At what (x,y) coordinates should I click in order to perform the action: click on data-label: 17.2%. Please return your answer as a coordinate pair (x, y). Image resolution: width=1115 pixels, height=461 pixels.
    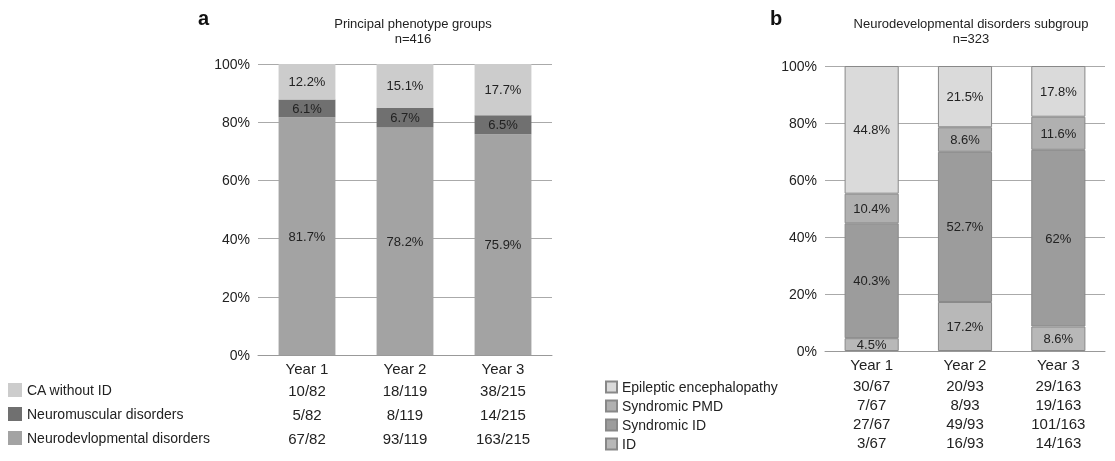
    Looking at the image, I should click on (965, 326).